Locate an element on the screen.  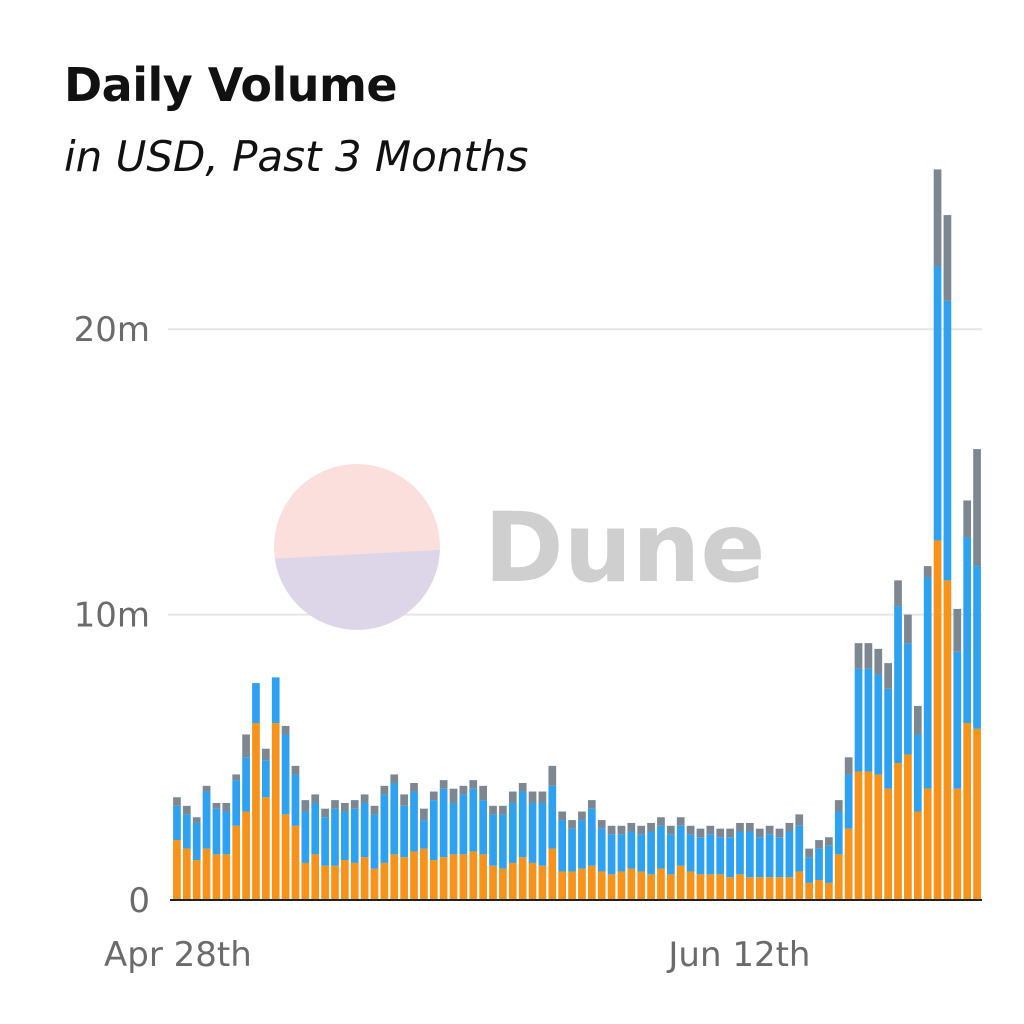
chart-title: Daily Volume is located at coordinates (231, 85).